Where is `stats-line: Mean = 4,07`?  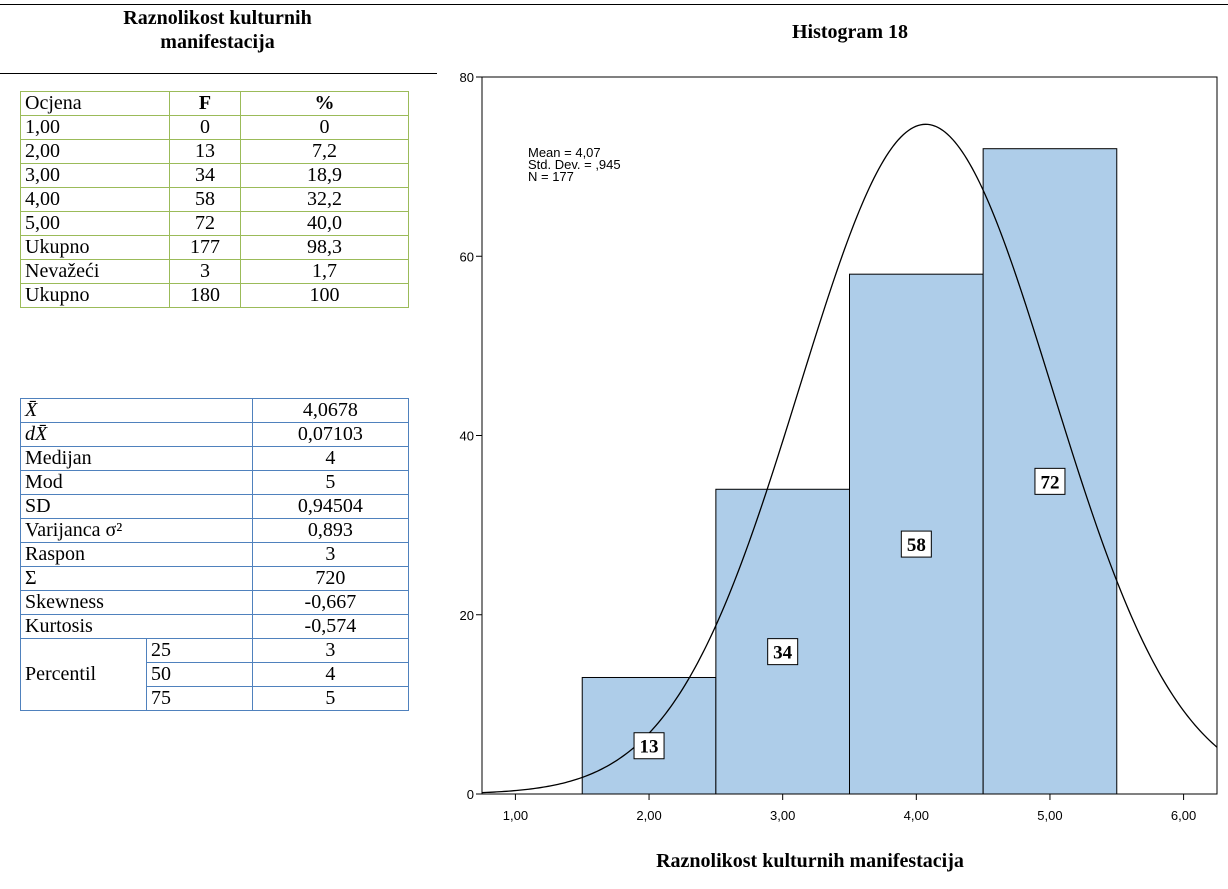 stats-line: Mean = 4,07 is located at coordinates (564, 152).